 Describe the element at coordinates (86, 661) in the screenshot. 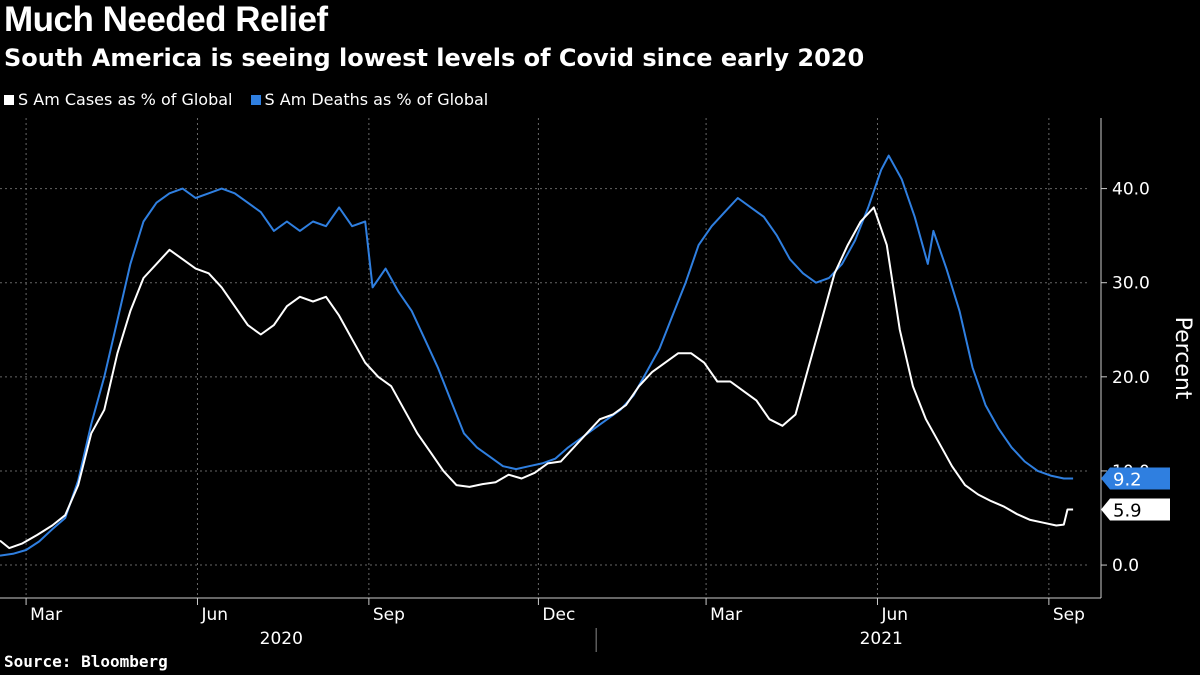

I see `source-note: Source: Bloomberg` at that location.